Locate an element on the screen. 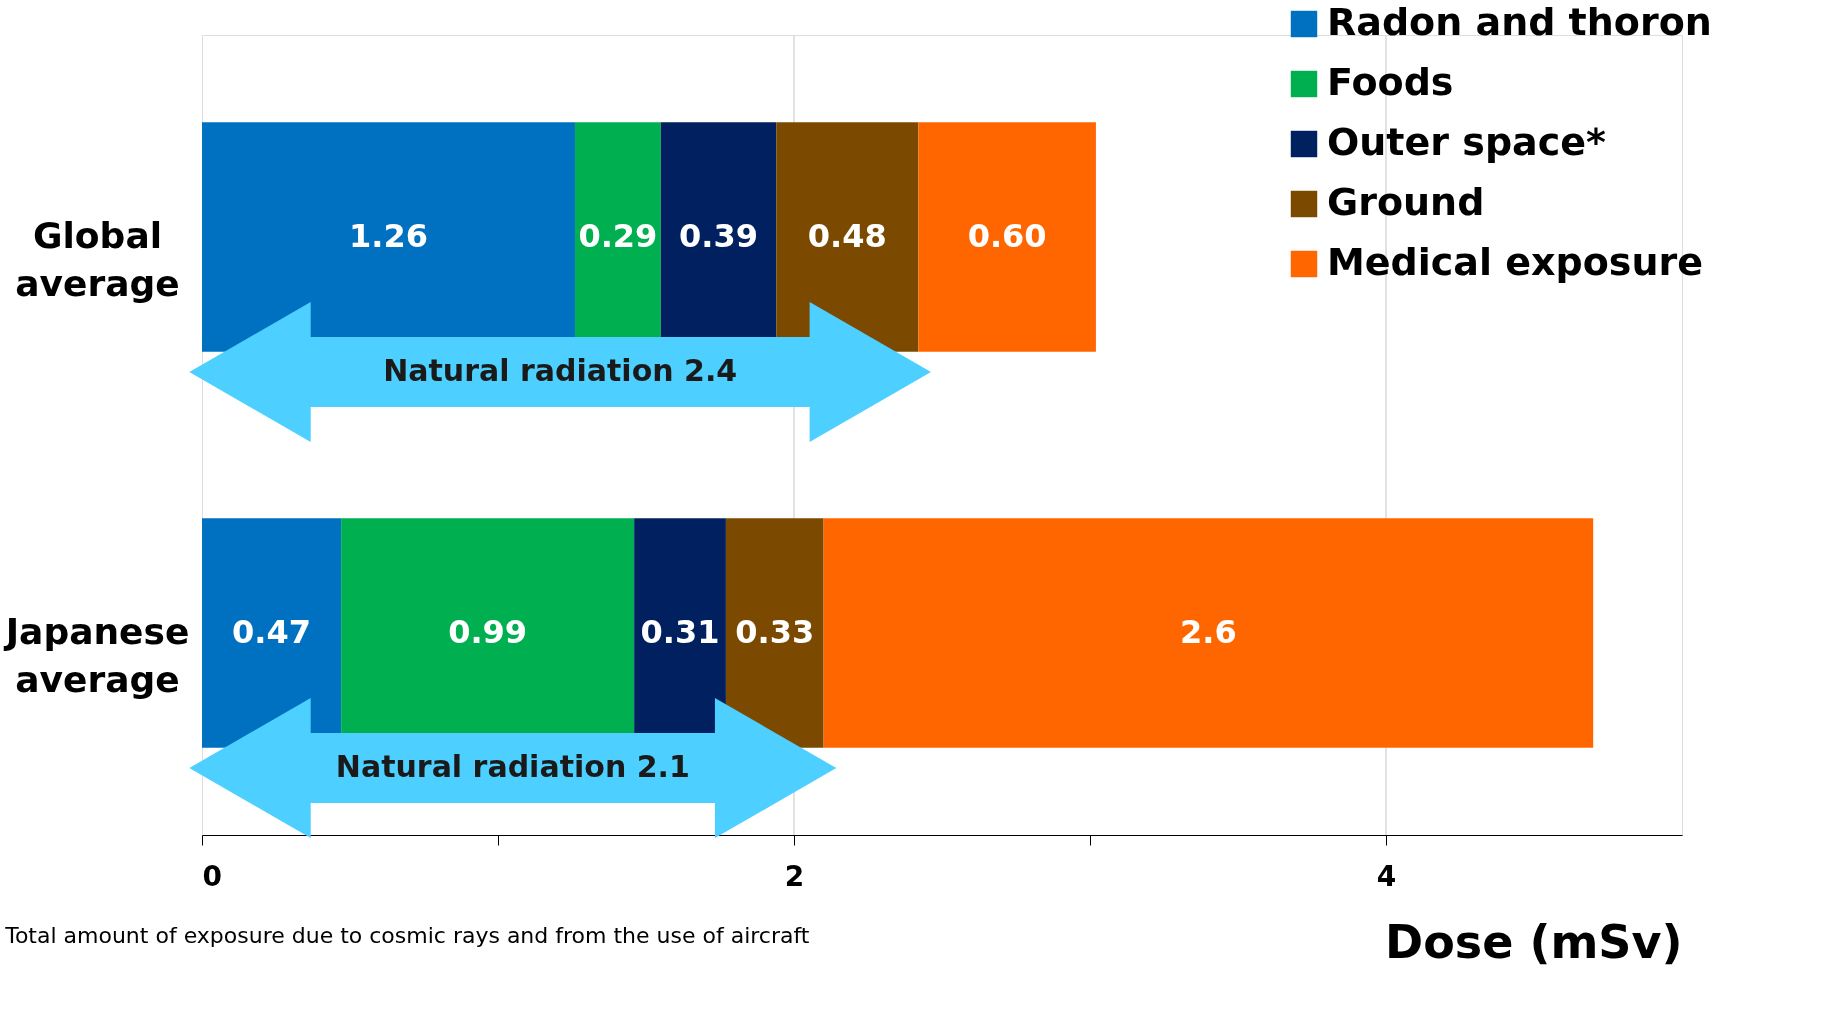  y-tick-label: Global average is located at coordinates (97, 259).